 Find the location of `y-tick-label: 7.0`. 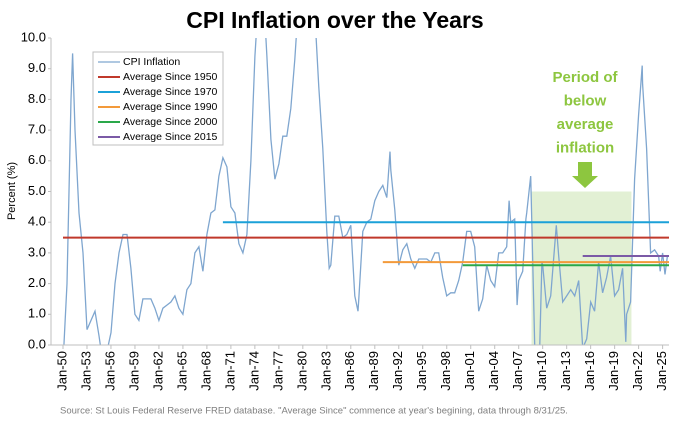

y-tick-label: 7.0 is located at coordinates (37, 129).